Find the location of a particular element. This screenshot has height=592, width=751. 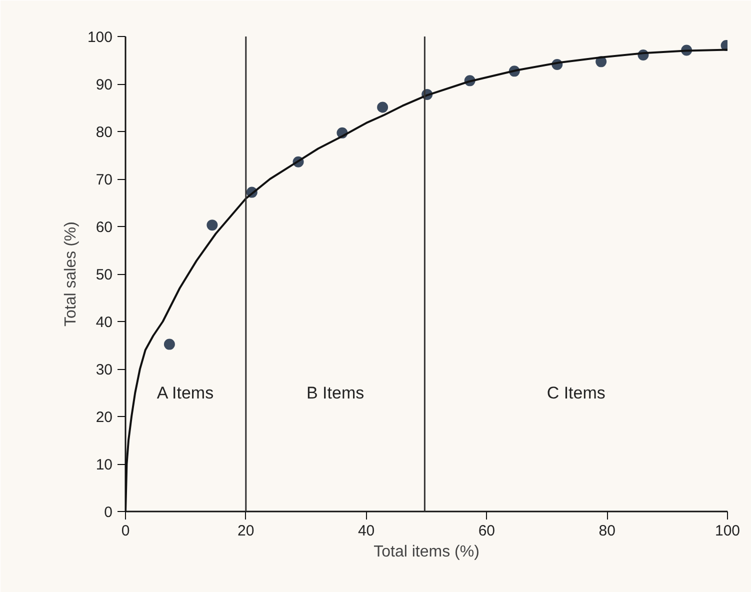

y-tick-label: 30 is located at coordinates (104, 370).